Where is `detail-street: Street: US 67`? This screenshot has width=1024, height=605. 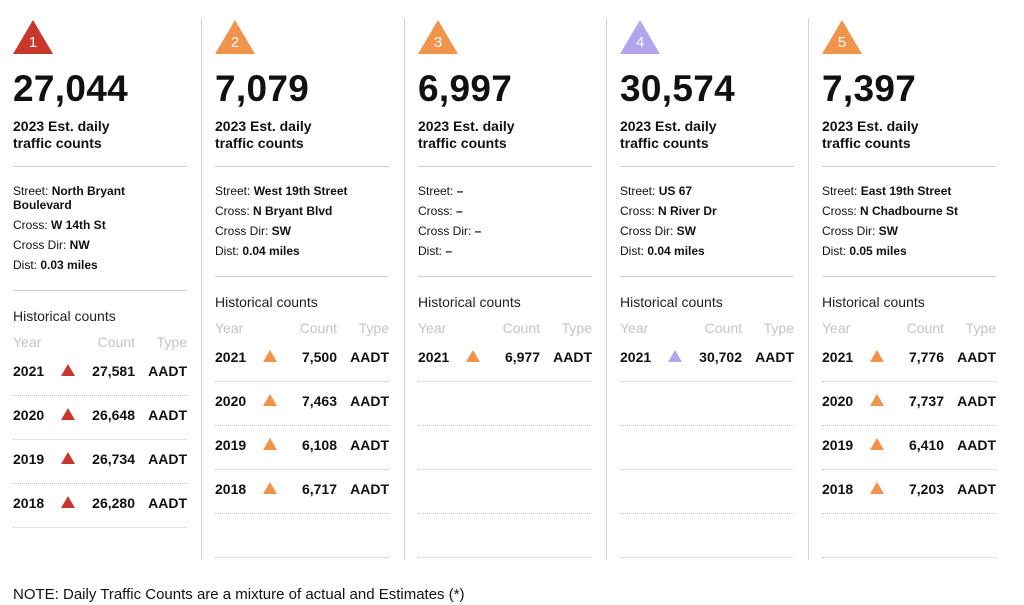
detail-street: Street: US 67 is located at coordinates (707, 191).